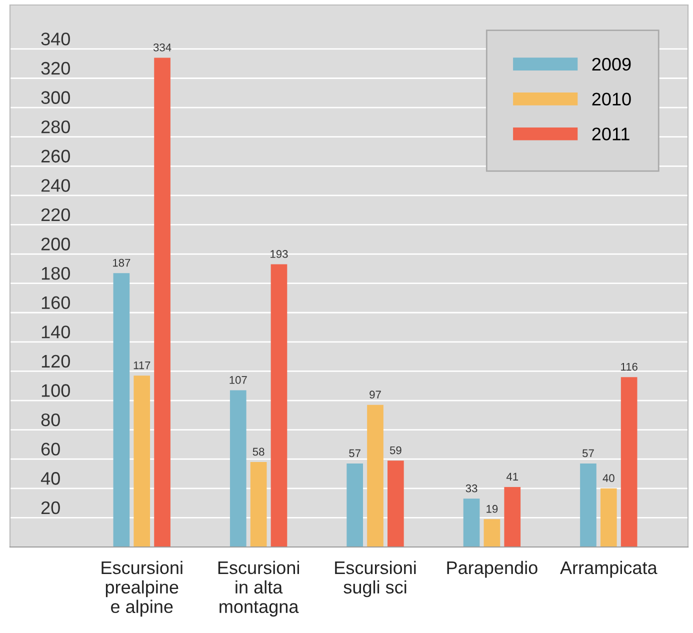 This screenshot has height=633, width=693. Describe the element at coordinates (611, 99) in the screenshot. I see `legend-label: 2010` at that location.